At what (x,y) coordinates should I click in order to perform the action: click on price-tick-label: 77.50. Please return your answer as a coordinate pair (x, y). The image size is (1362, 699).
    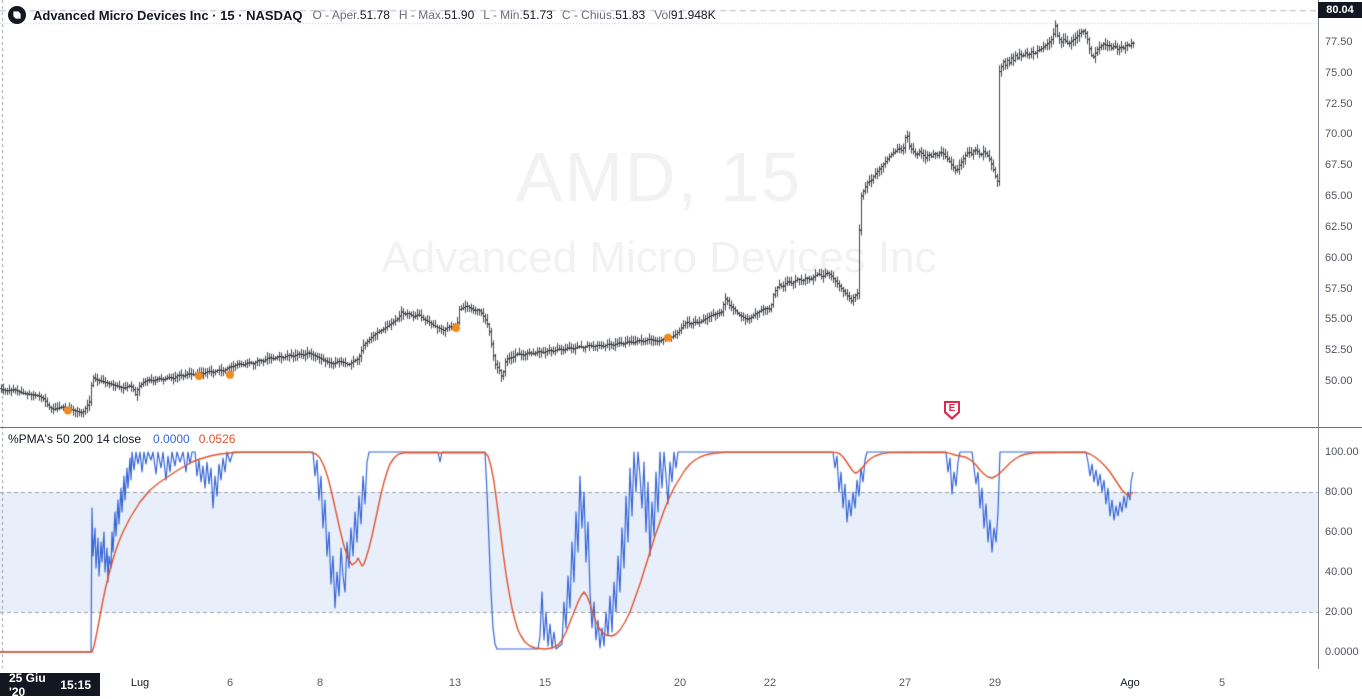
    Looking at the image, I should click on (1339, 42).